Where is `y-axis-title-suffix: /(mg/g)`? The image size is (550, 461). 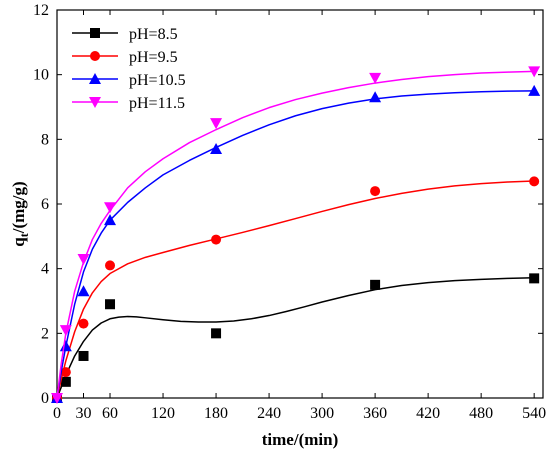
y-axis-title-suffix: /(mg/g) is located at coordinates (18, 207).